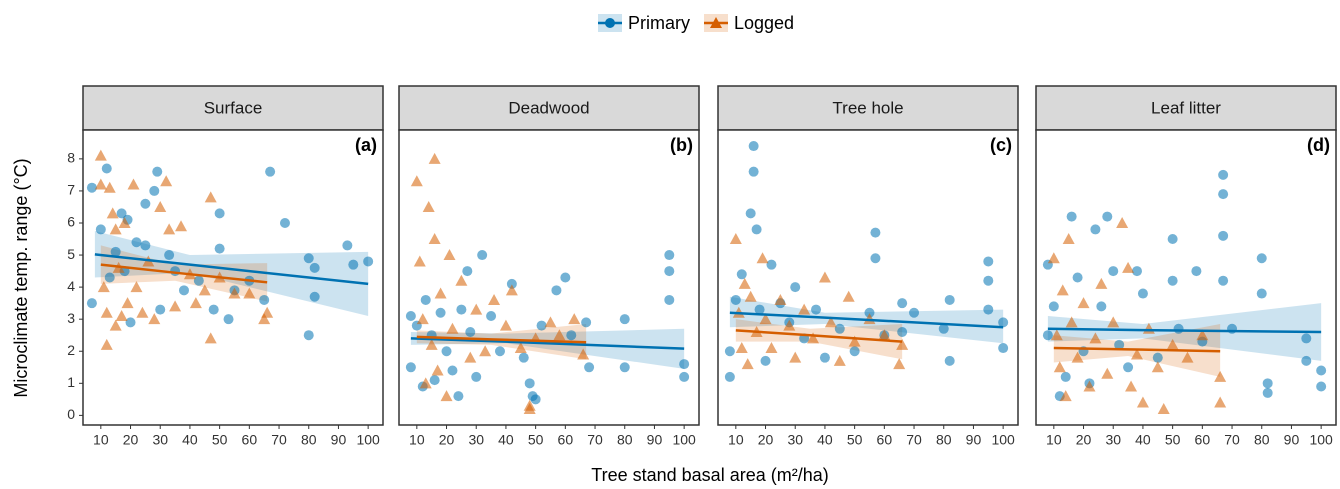  What do you see at coordinates (684, 440) in the screenshot?
I see `x-tick-label: 100` at bounding box center [684, 440].